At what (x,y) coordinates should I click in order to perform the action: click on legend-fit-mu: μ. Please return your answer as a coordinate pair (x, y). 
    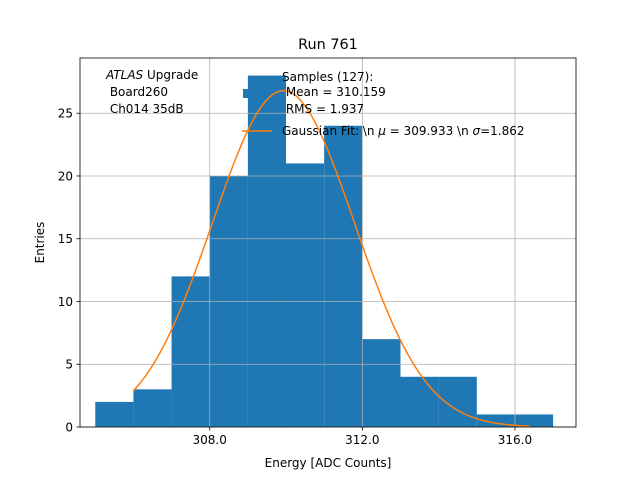
    Looking at the image, I should click on (381, 131).